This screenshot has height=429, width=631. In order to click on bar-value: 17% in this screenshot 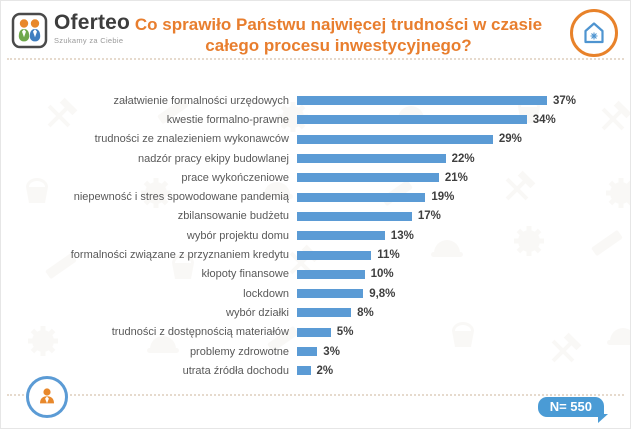, I will do `click(429, 216)`.